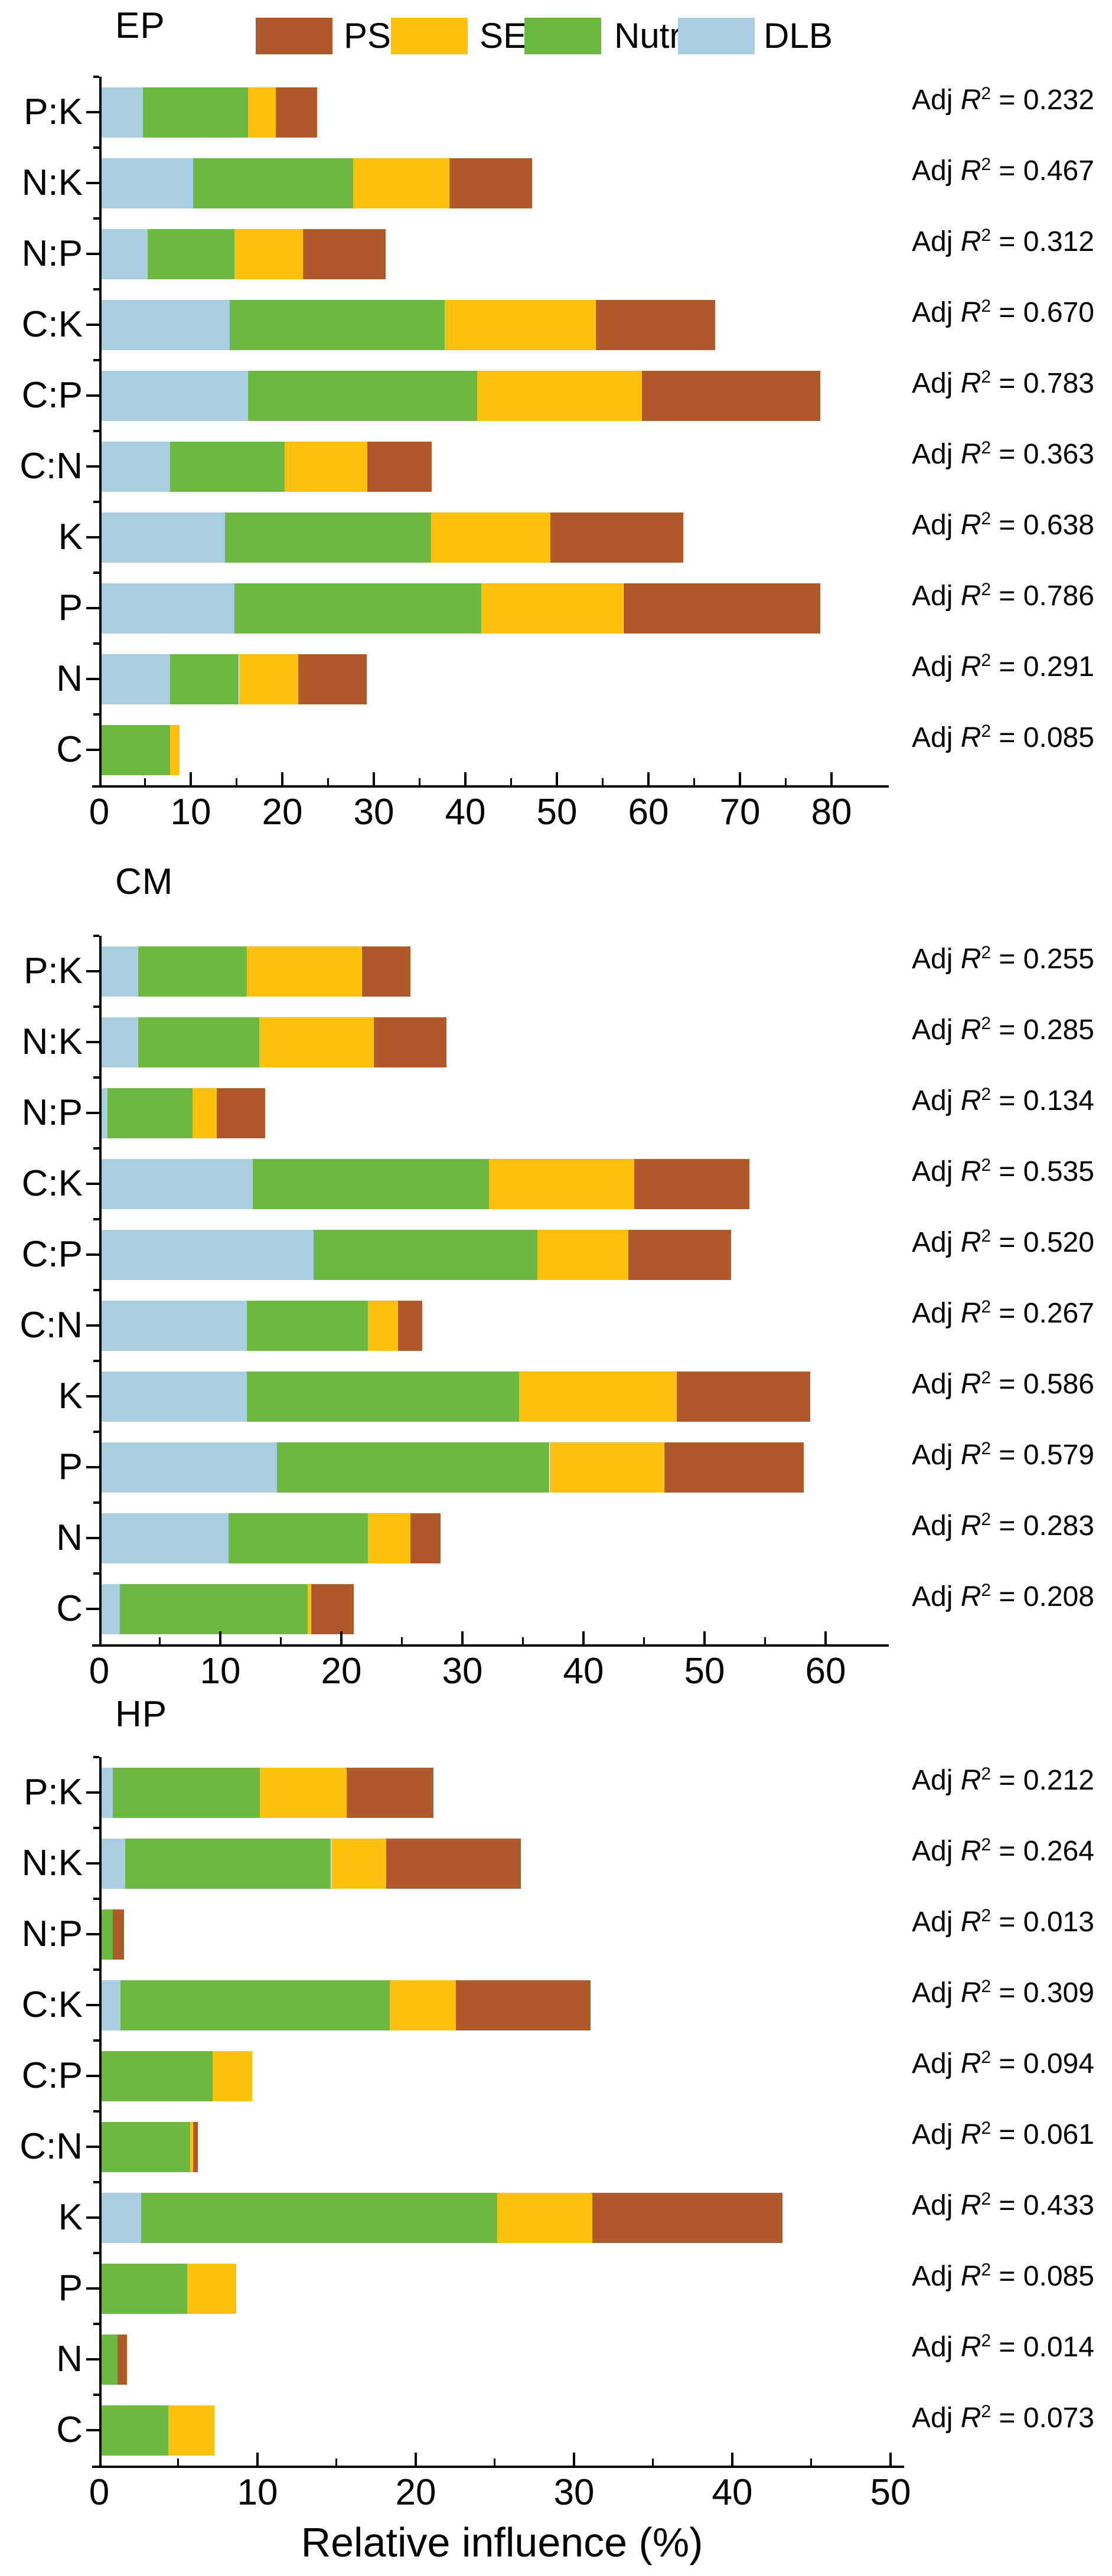  I want to click on bar-ep-cp-ps, so click(731, 396).